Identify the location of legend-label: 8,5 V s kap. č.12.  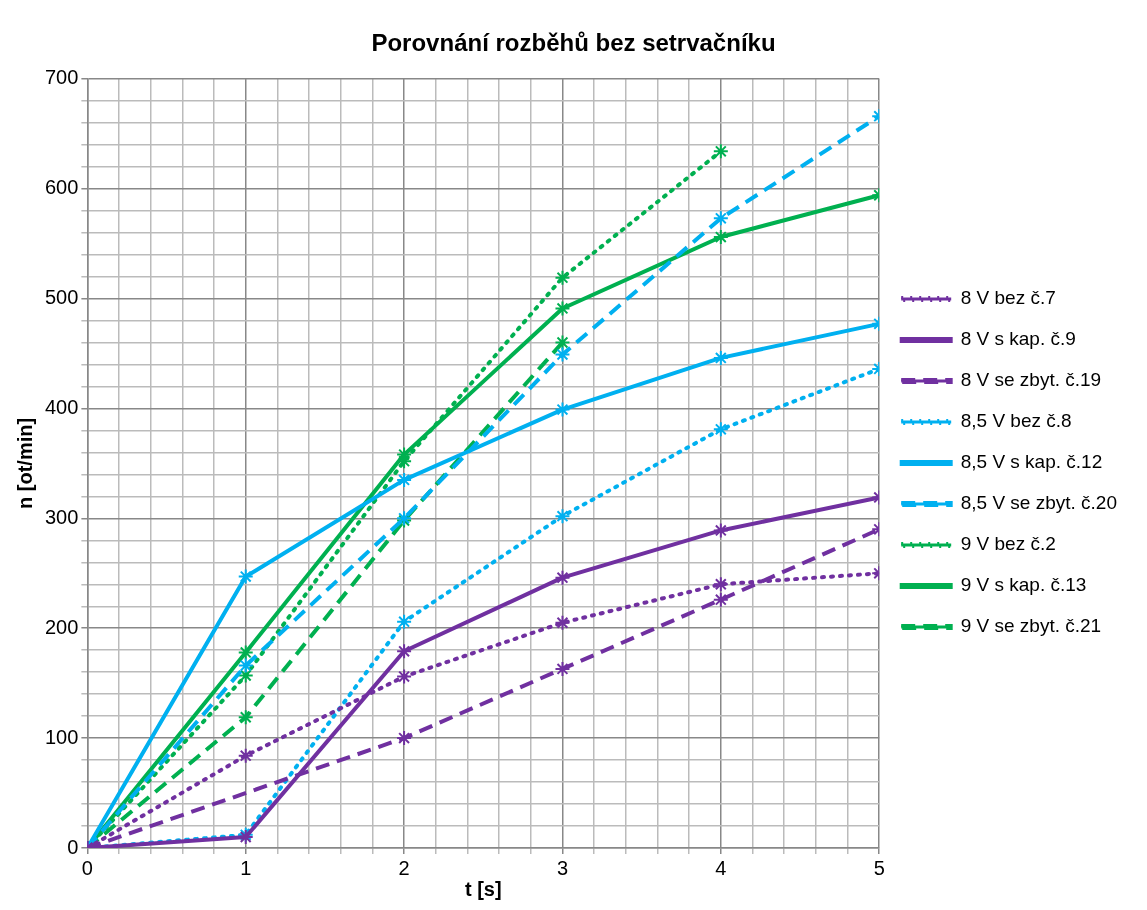
(1031, 462).